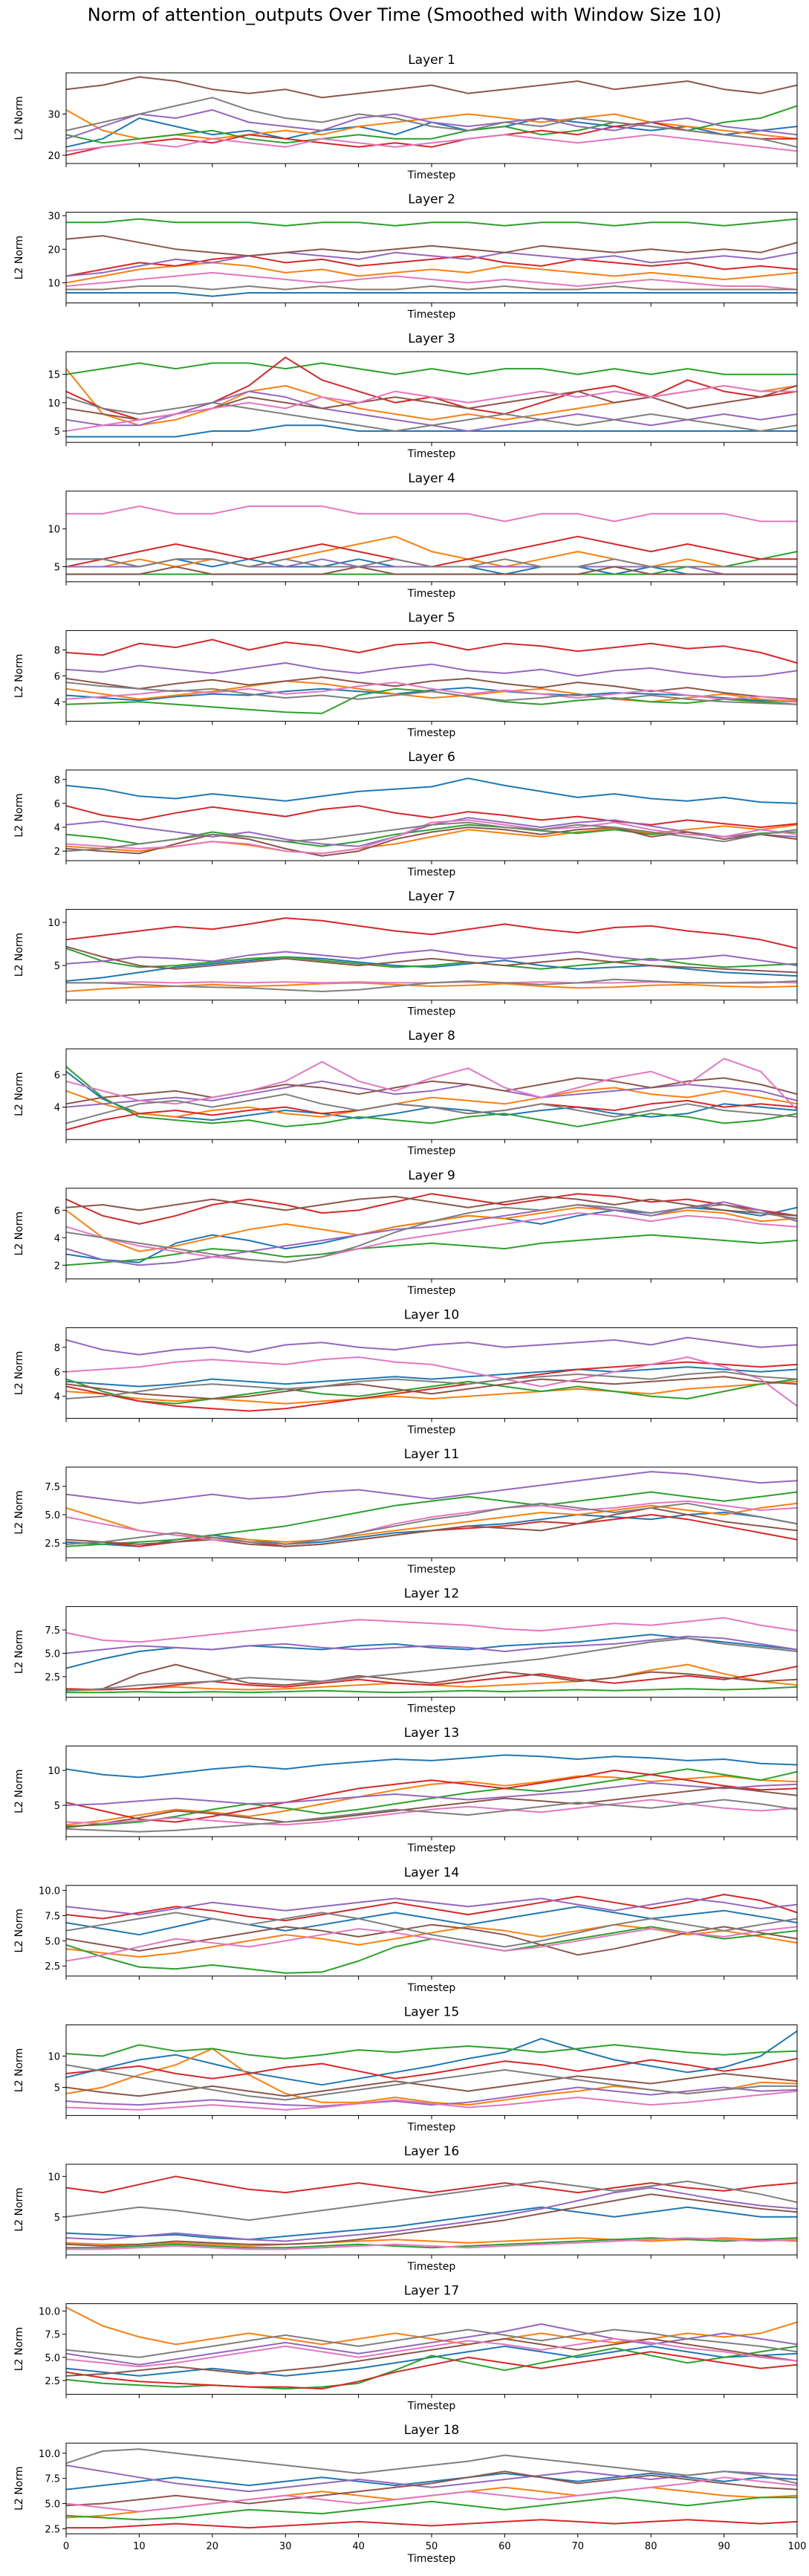 The image size is (809, 2576). Describe the element at coordinates (139, 2546) in the screenshot. I see `x-tick-label: 10` at that location.